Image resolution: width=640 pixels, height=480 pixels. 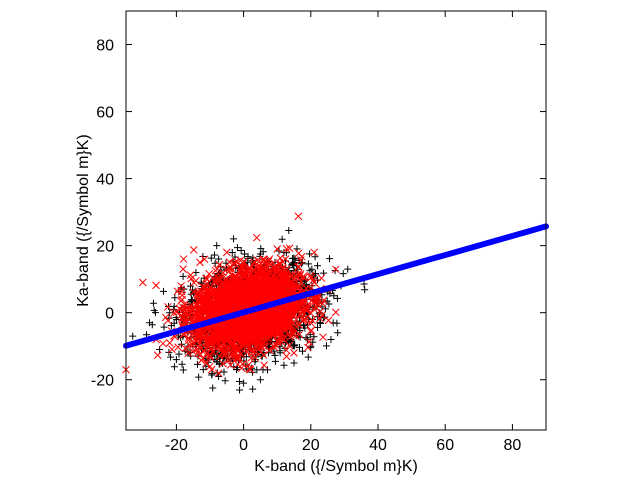 What do you see at coordinates (109, 314) in the screenshot?
I see `y-tick-label: 0` at bounding box center [109, 314].